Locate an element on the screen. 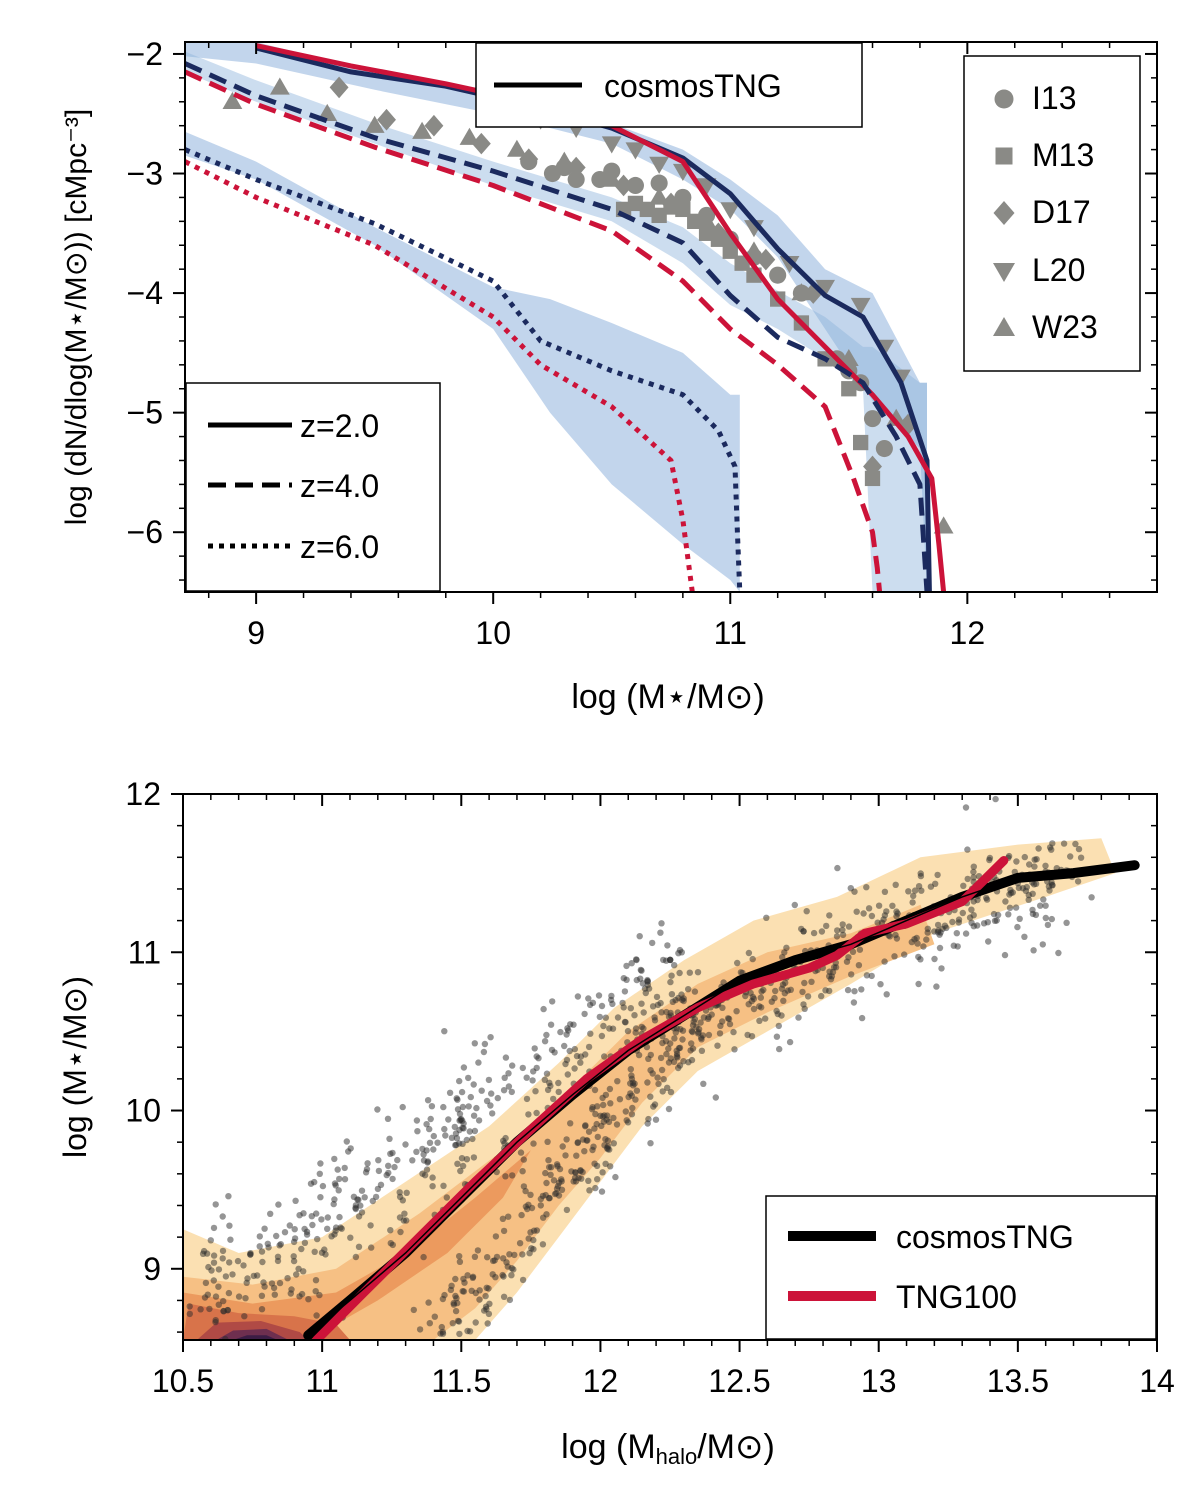 Image resolution: width=1200 pixels, height=1507 pixels. x-axis-label-a: log (M⋆/M⊙) is located at coordinates (667, 697).